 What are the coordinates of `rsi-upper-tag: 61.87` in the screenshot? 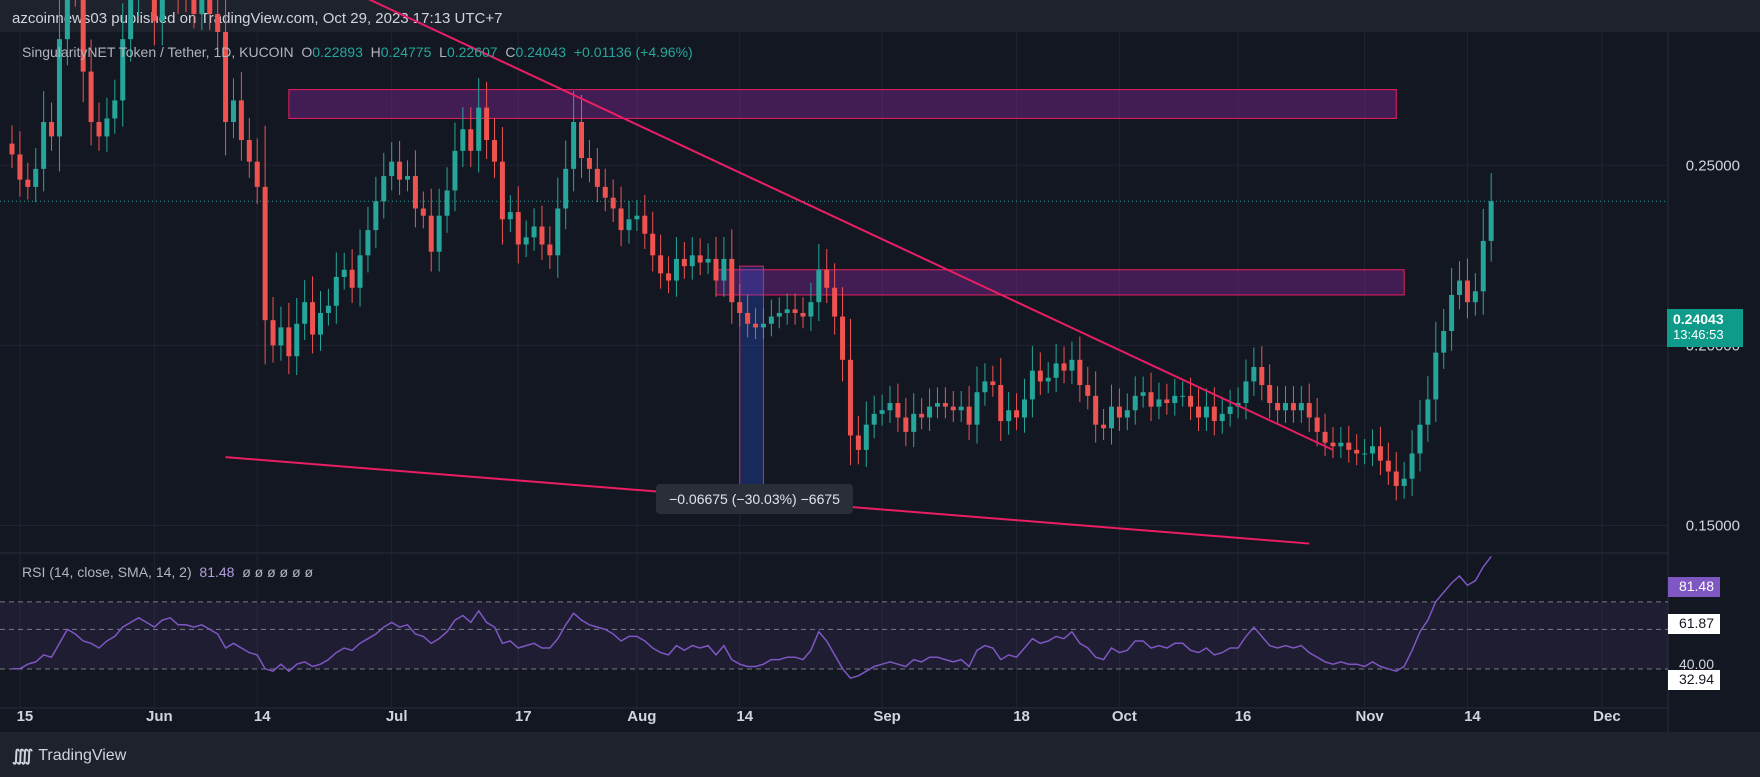 It's located at (1694, 624).